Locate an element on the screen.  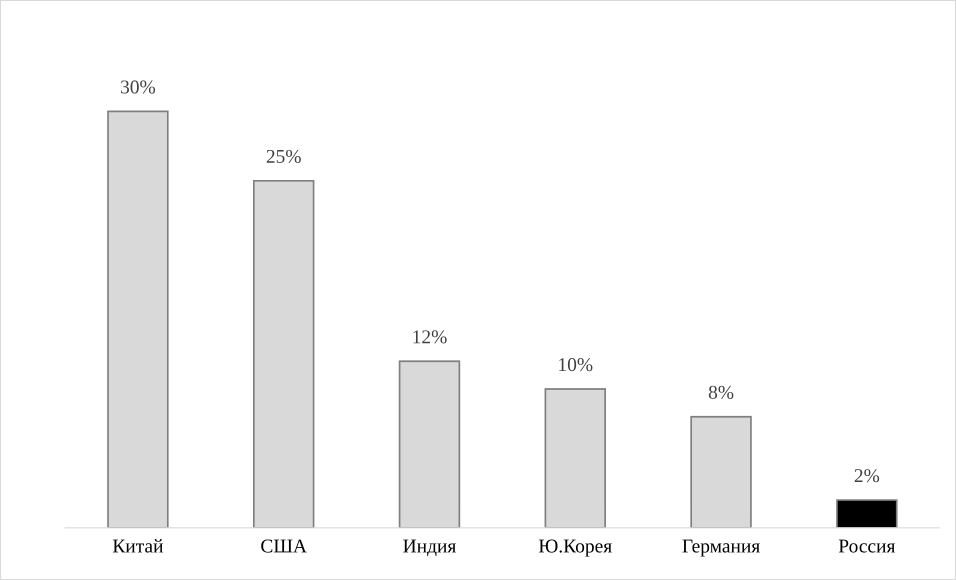
x-tick-label: Ю.Корея is located at coordinates (575, 548).